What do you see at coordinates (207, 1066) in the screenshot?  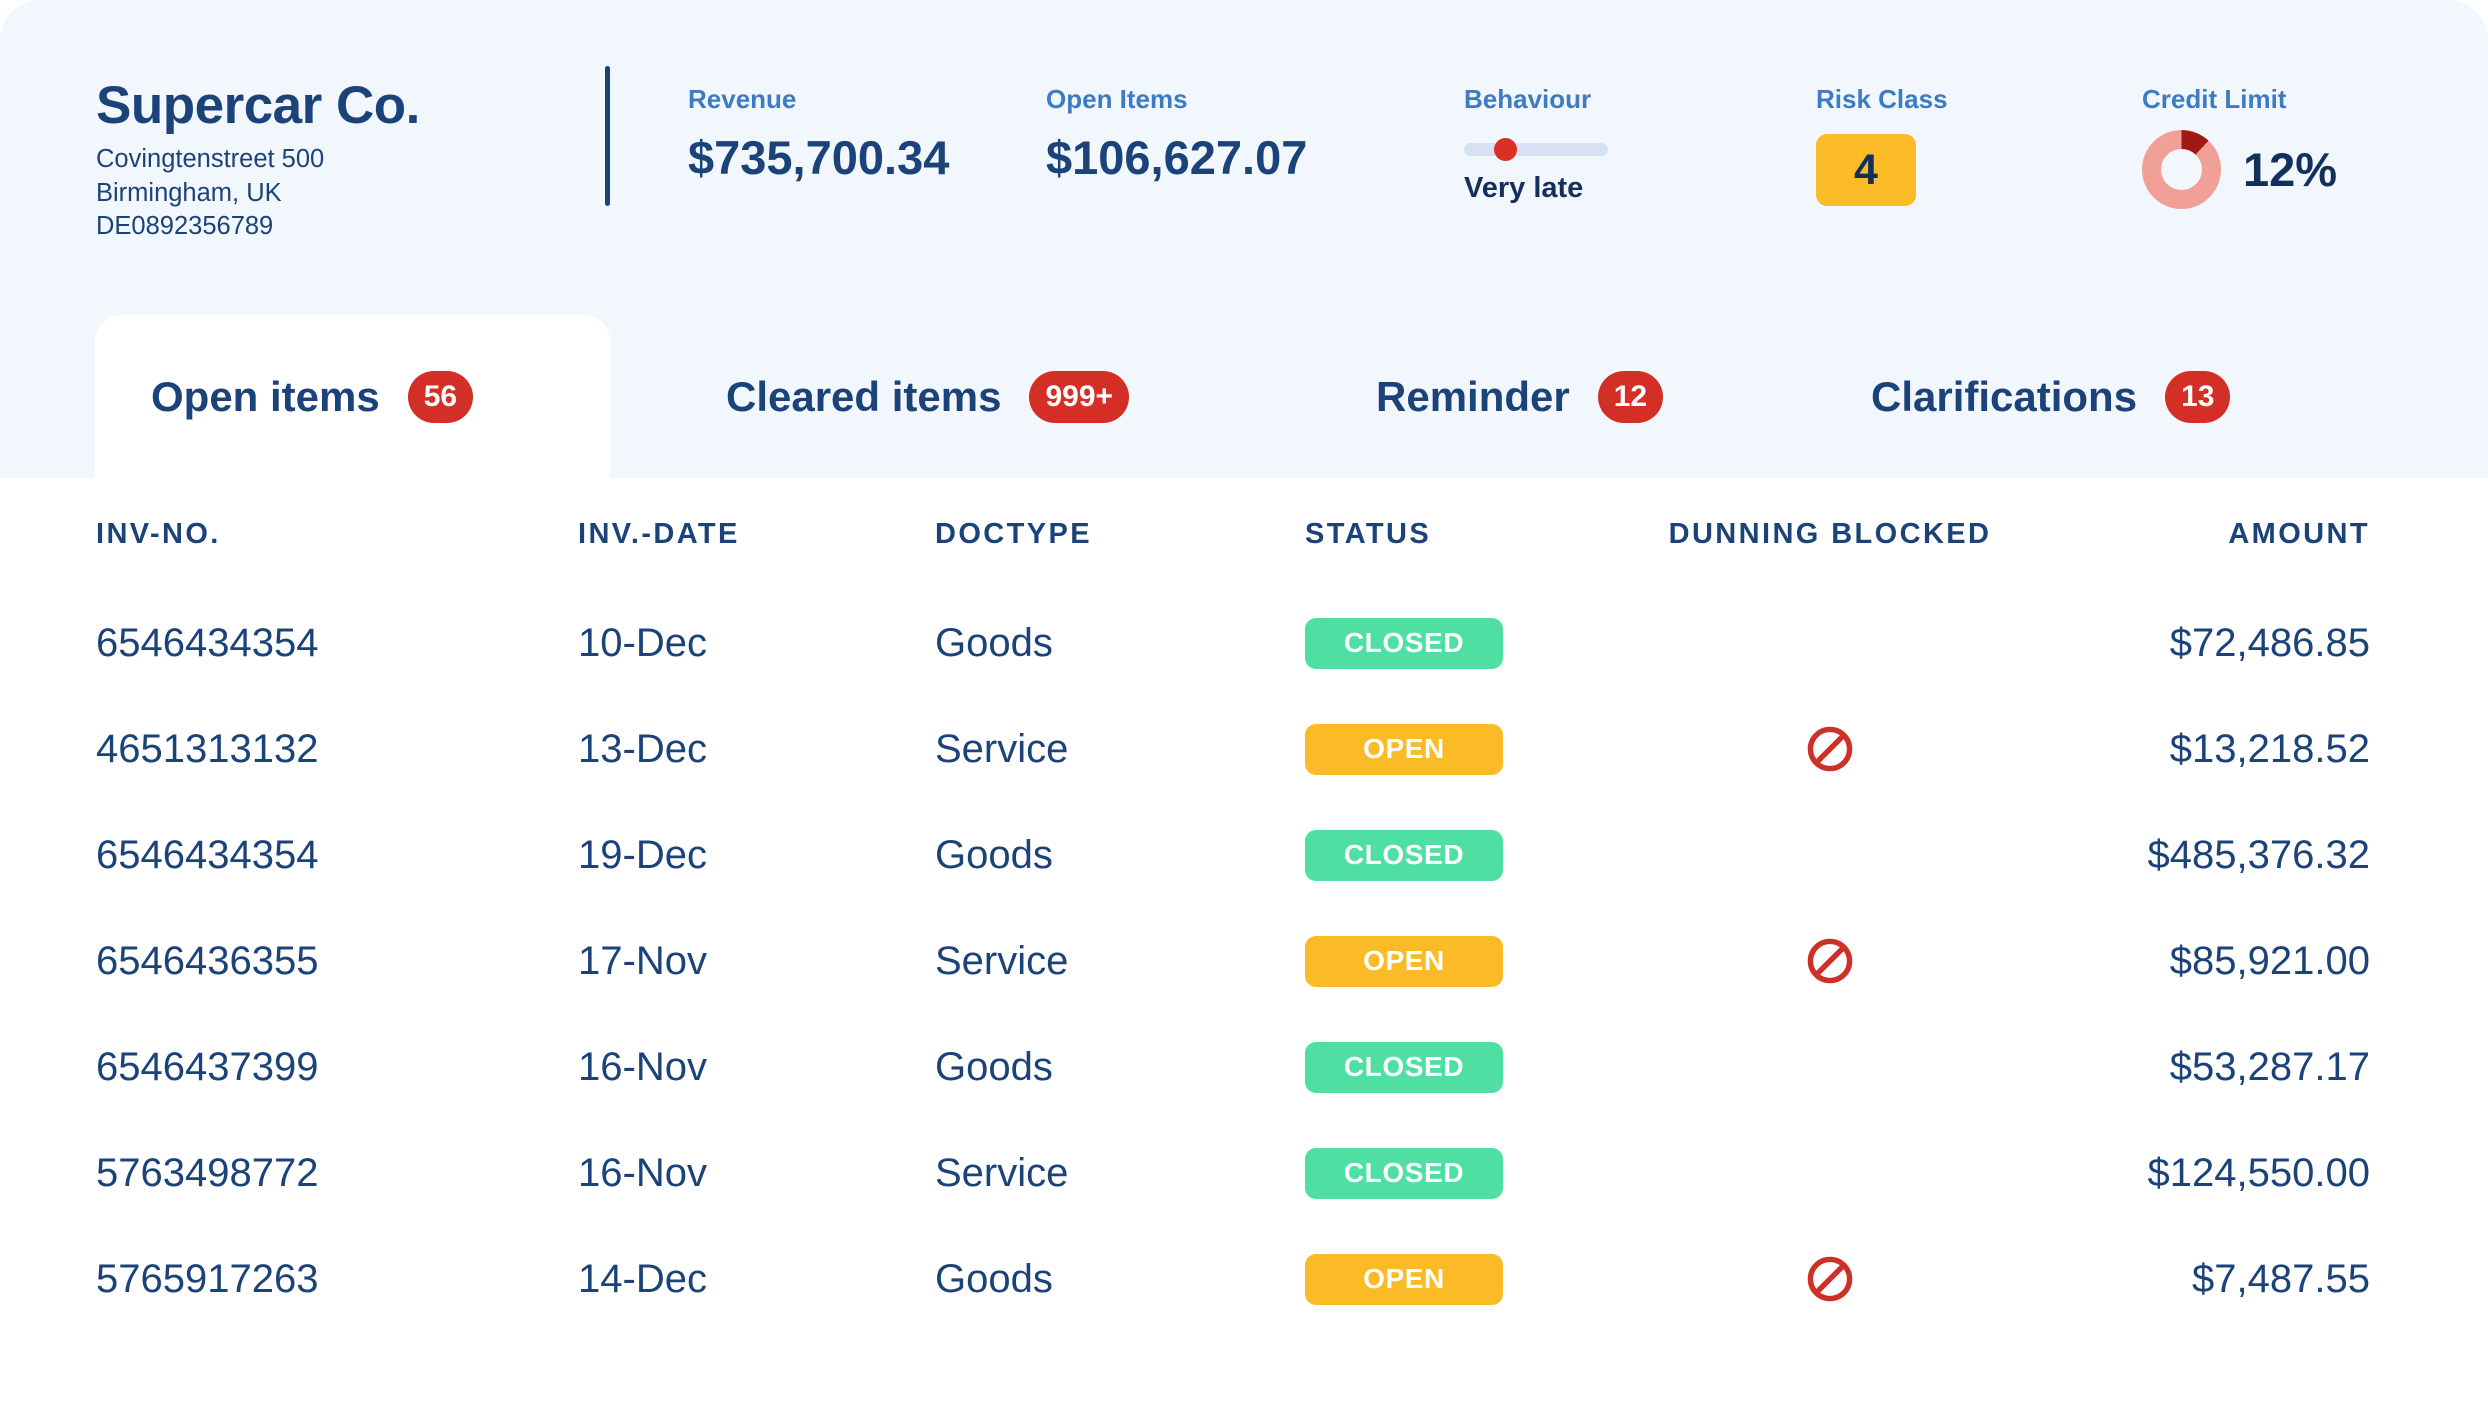 I see `cell-inv-no: 6546437399` at bounding box center [207, 1066].